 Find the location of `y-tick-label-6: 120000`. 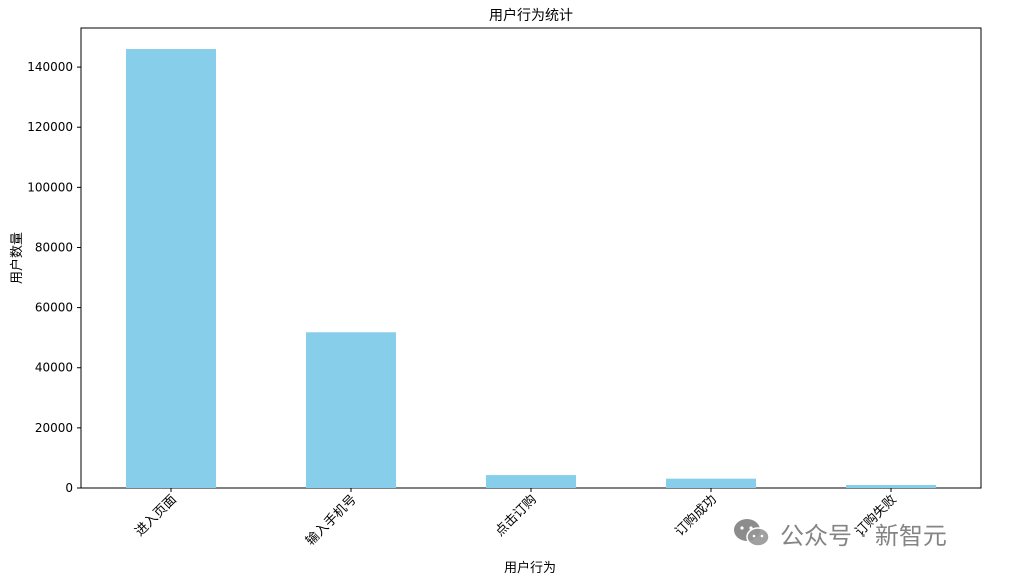

y-tick-label-6: 120000 is located at coordinates (50, 127).